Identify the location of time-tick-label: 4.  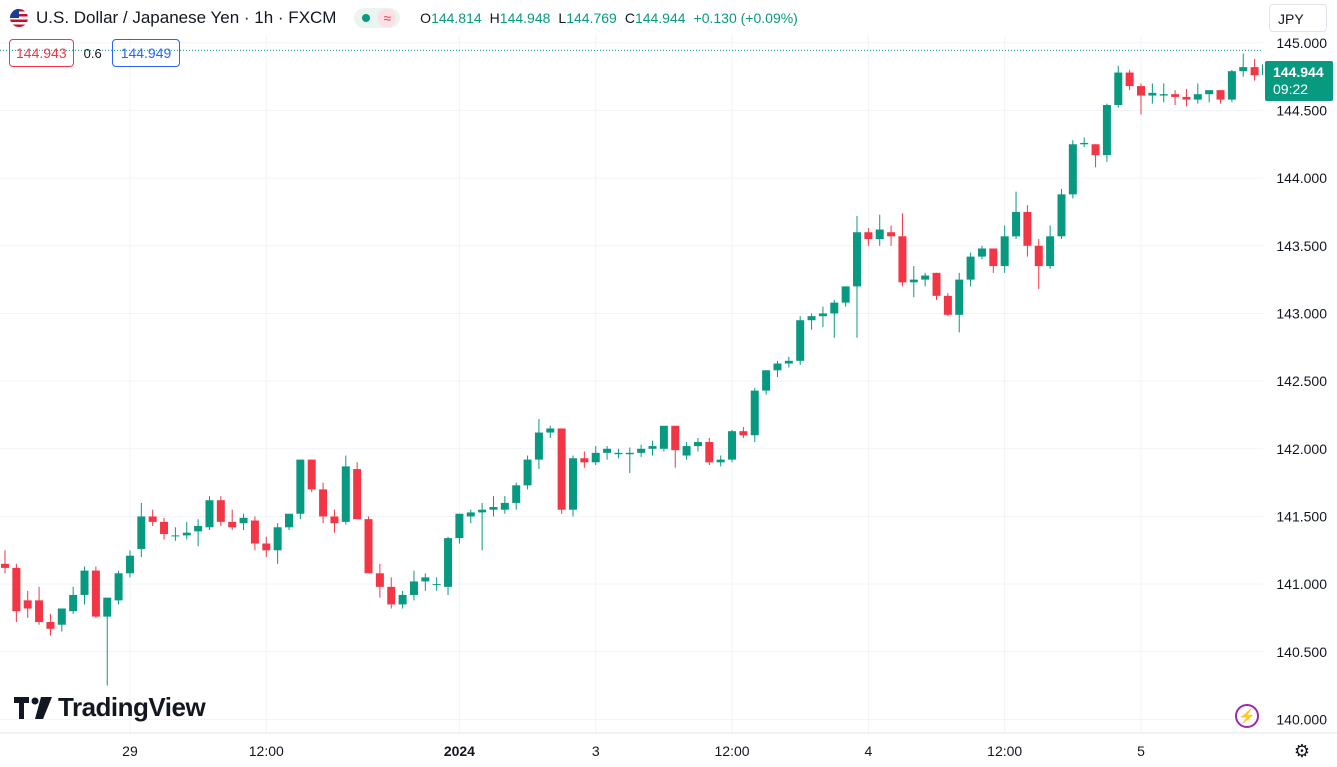
(868, 751).